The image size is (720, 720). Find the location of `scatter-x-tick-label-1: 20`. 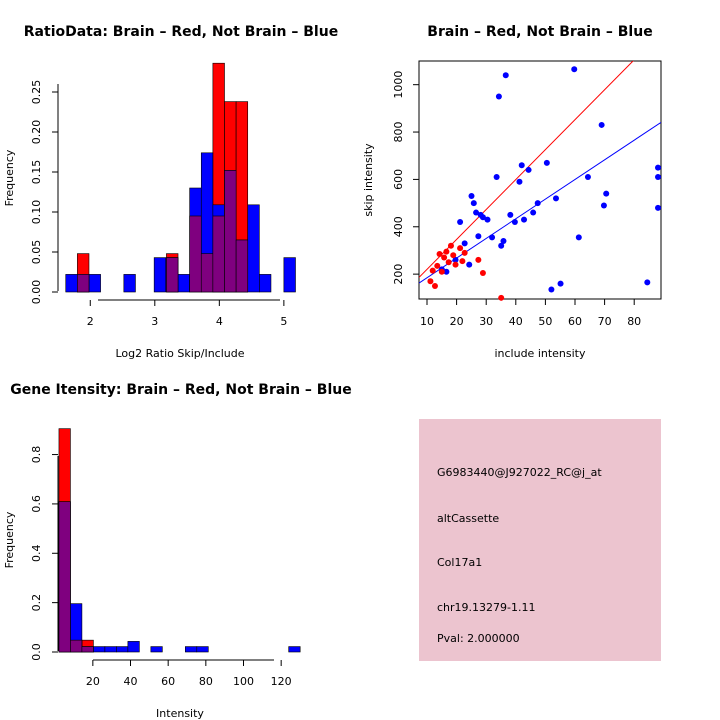

scatter-x-tick-label-1: 20 is located at coordinates (457, 321).